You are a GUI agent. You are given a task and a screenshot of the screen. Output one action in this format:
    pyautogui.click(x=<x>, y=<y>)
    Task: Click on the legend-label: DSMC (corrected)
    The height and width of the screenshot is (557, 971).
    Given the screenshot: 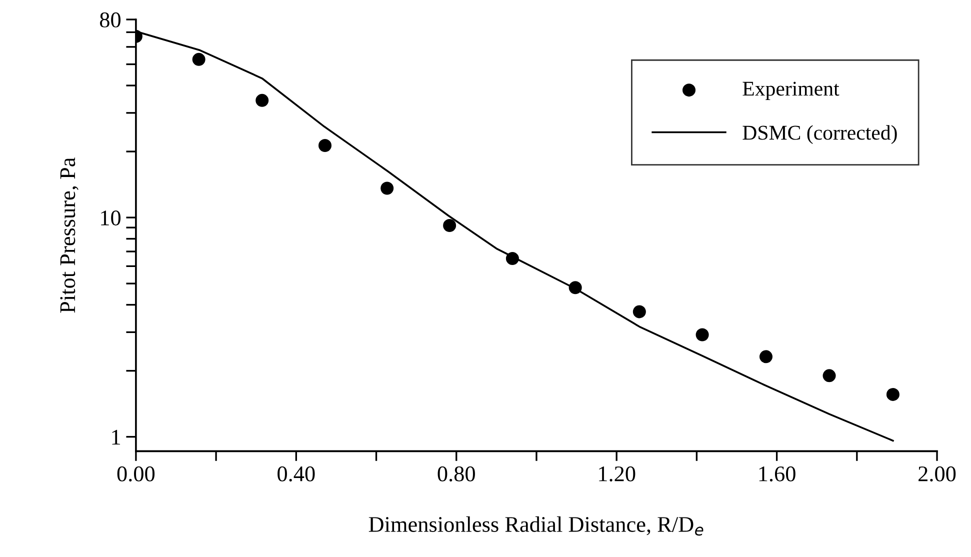 What is the action you would take?
    pyautogui.click(x=819, y=134)
    